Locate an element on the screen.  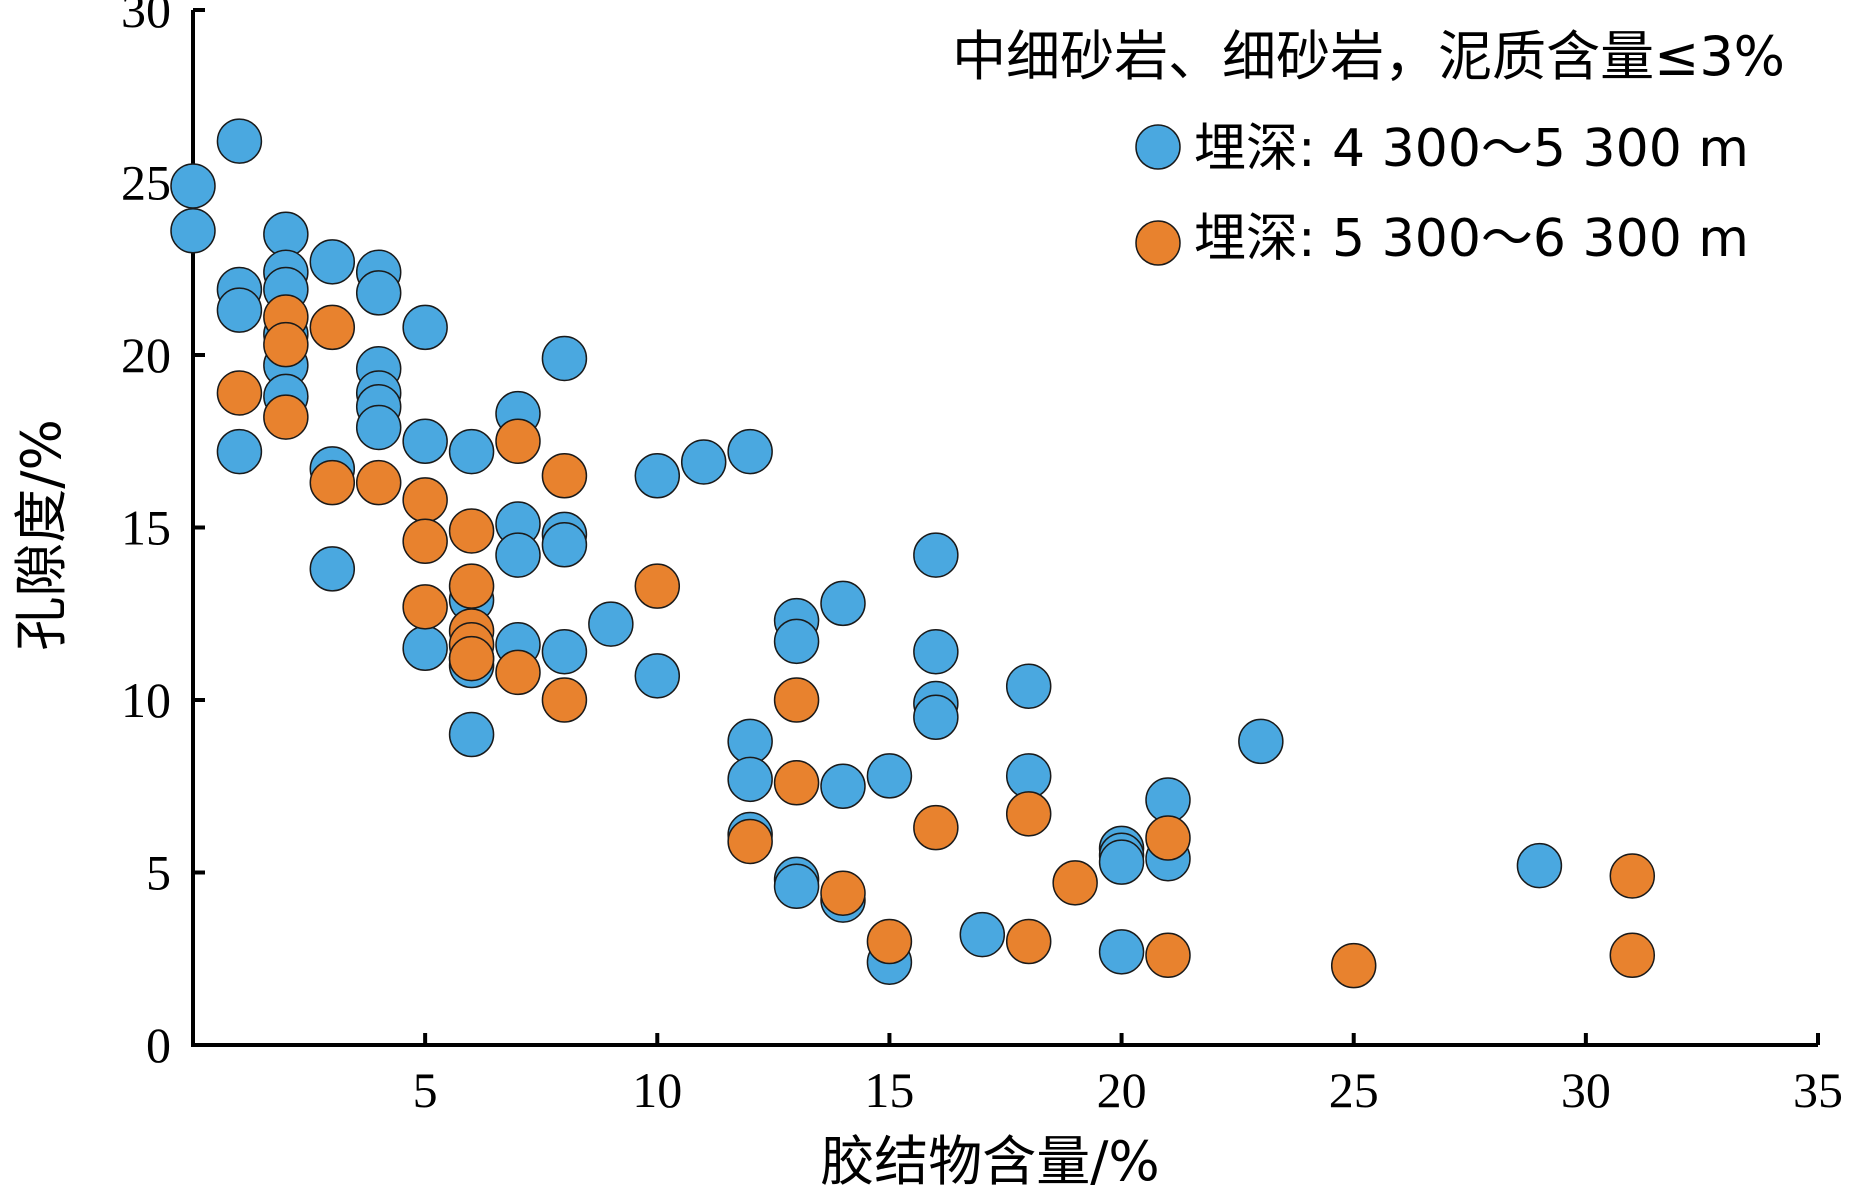
y-tick-label: 0 is located at coordinates (158, 1045).